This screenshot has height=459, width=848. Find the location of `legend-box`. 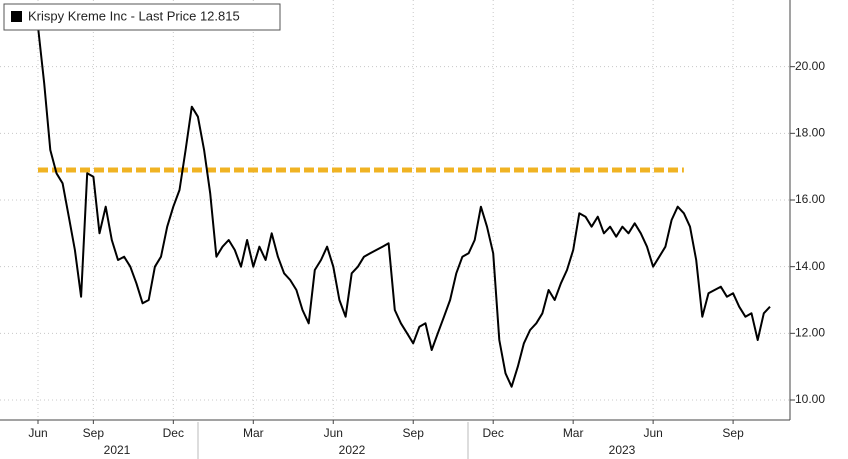

legend-box is located at coordinates (142, 17).